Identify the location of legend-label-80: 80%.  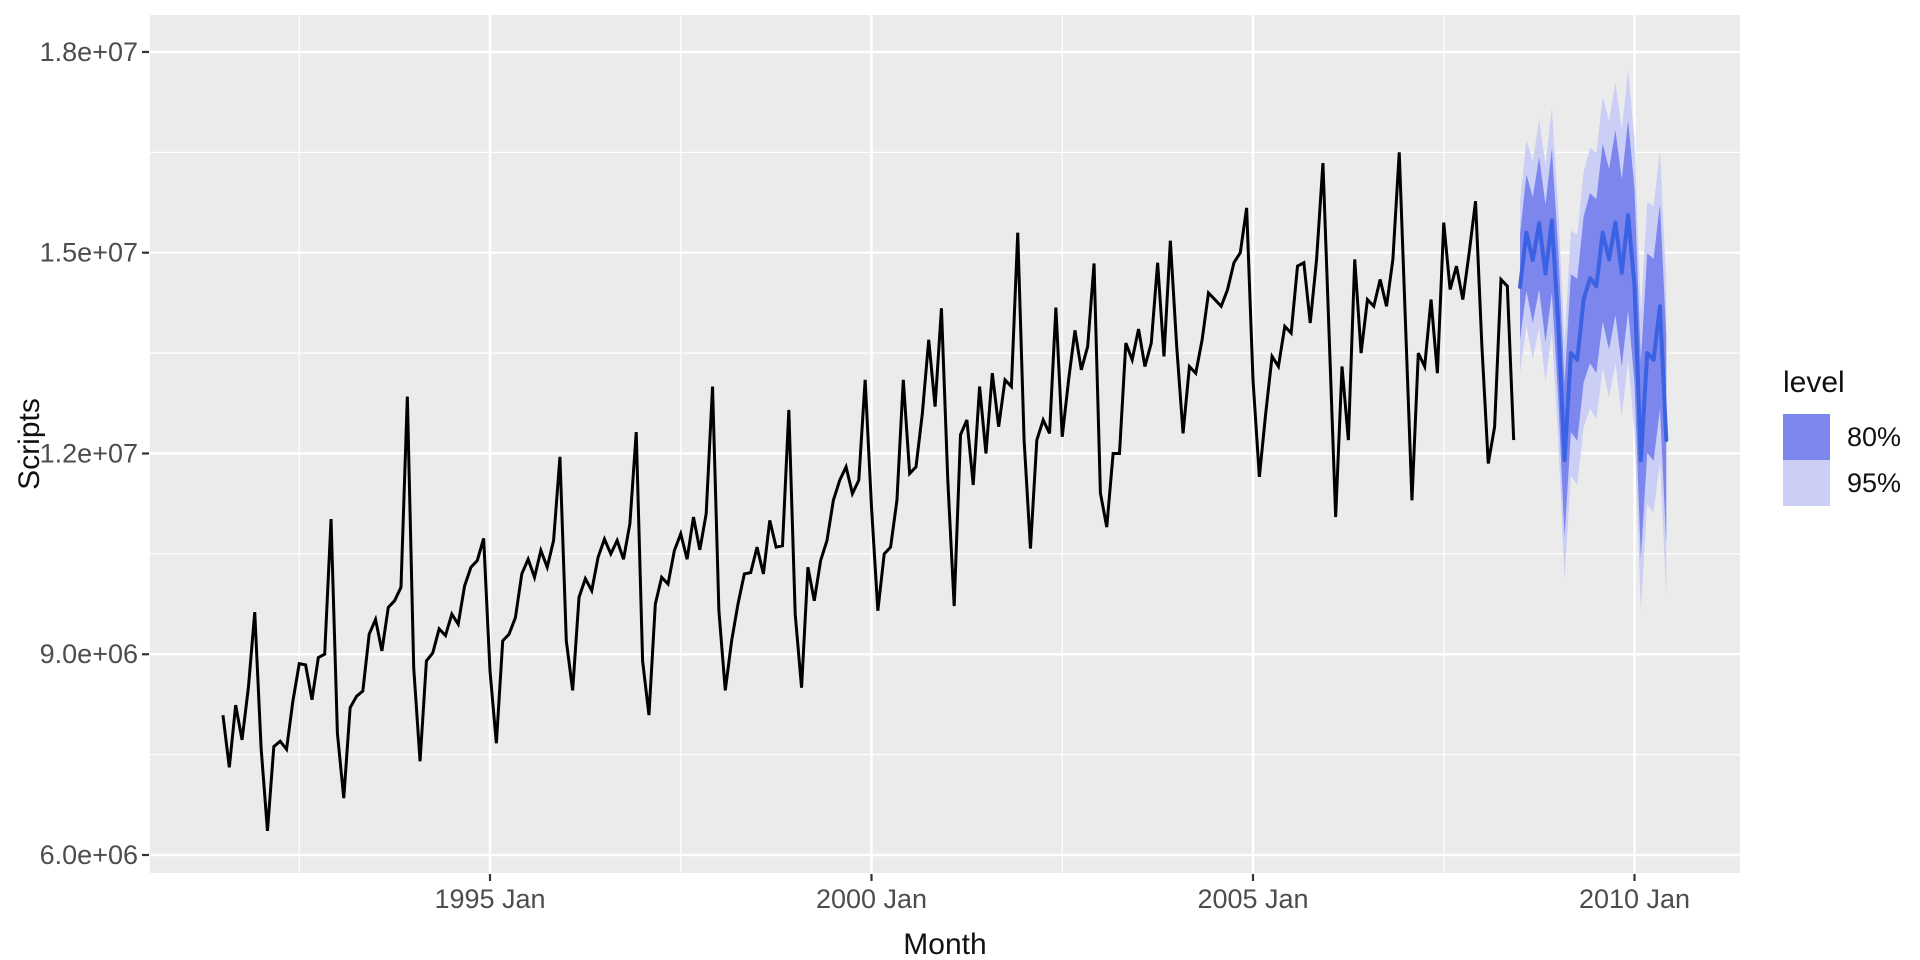
(1874, 436).